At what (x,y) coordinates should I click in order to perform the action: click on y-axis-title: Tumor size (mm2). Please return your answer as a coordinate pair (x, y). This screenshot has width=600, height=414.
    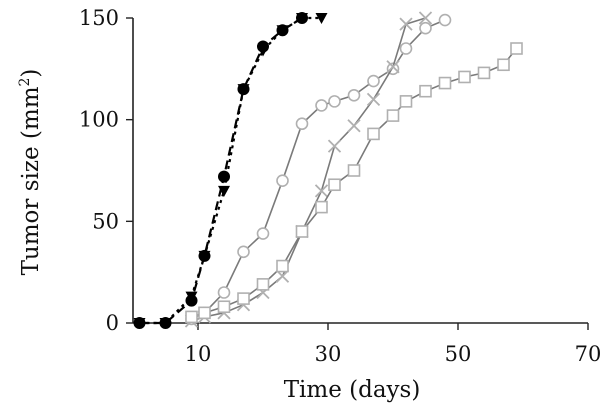
    Looking at the image, I should click on (30, 172).